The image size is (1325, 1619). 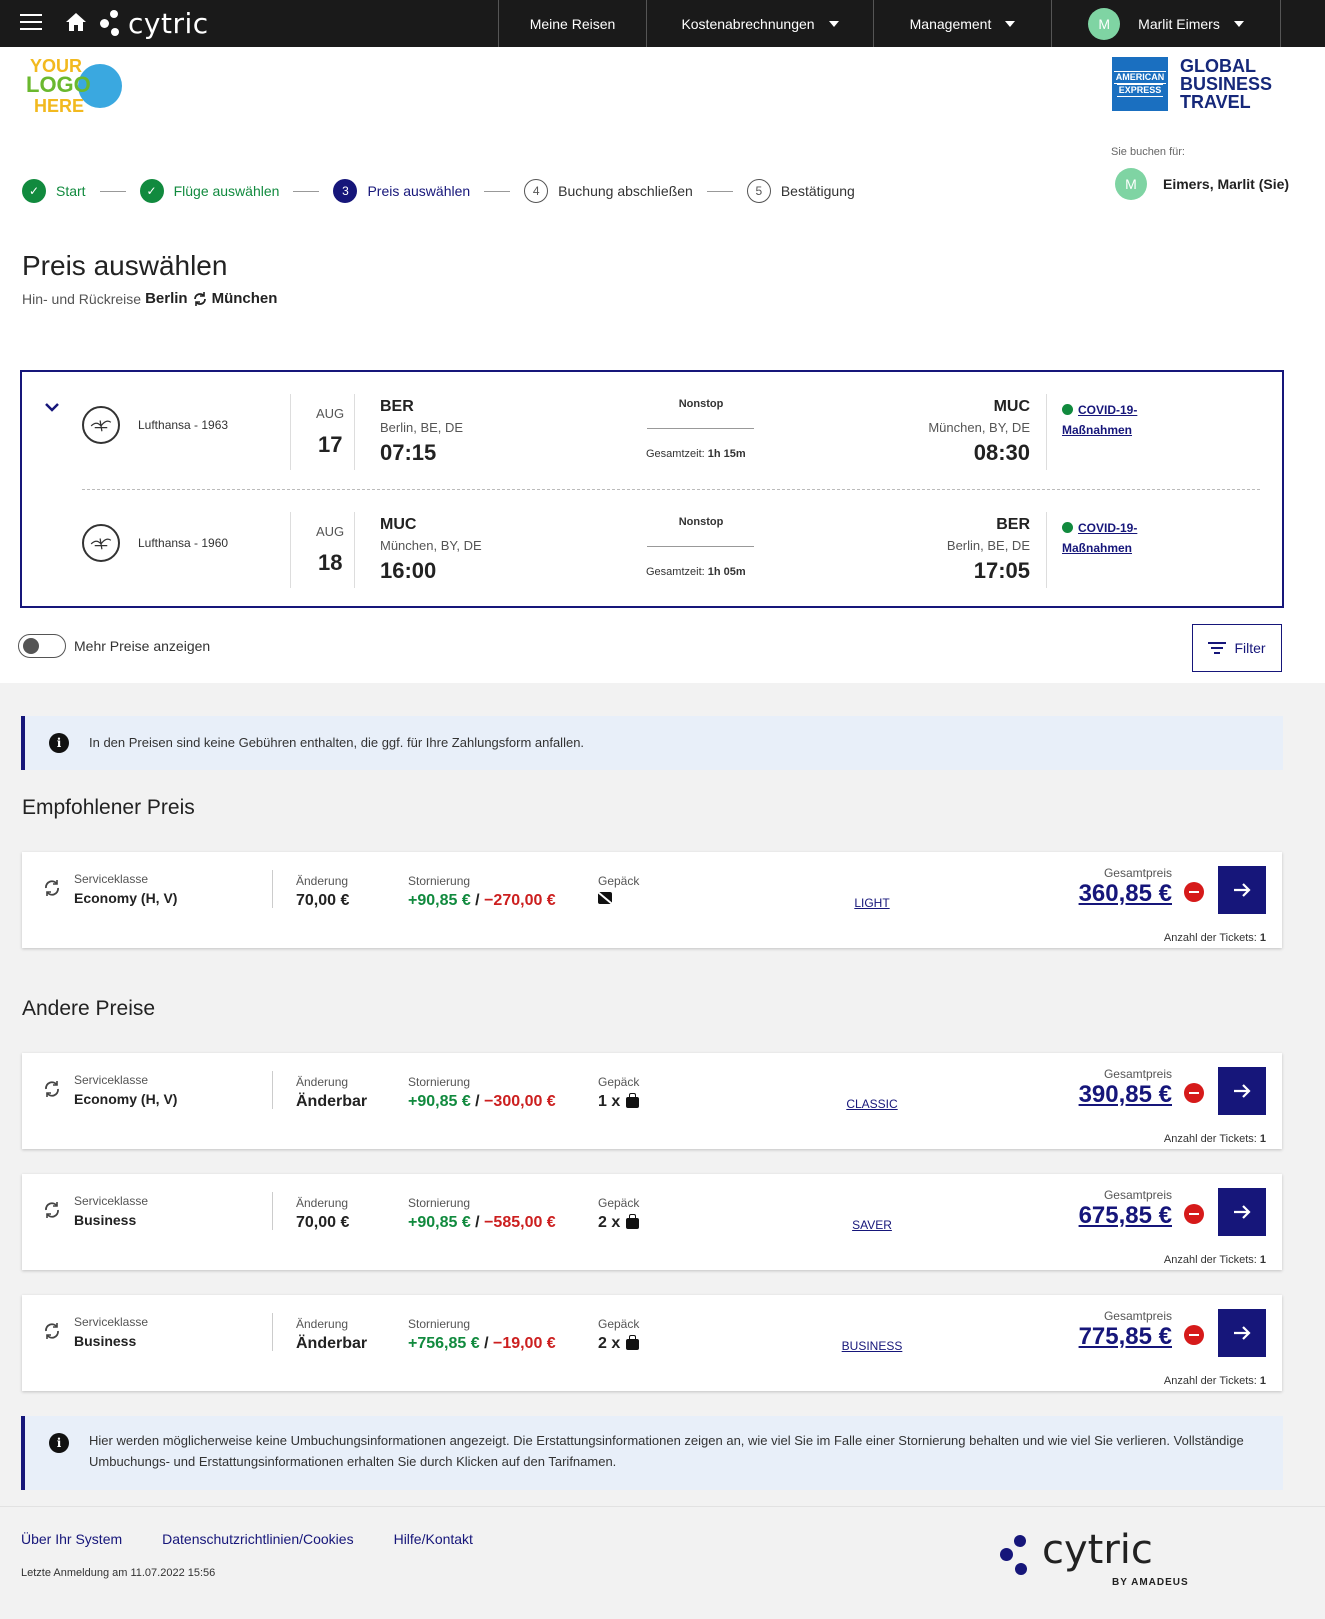 I want to click on baggage-count: 1 x, so click(x=609, y=1101).